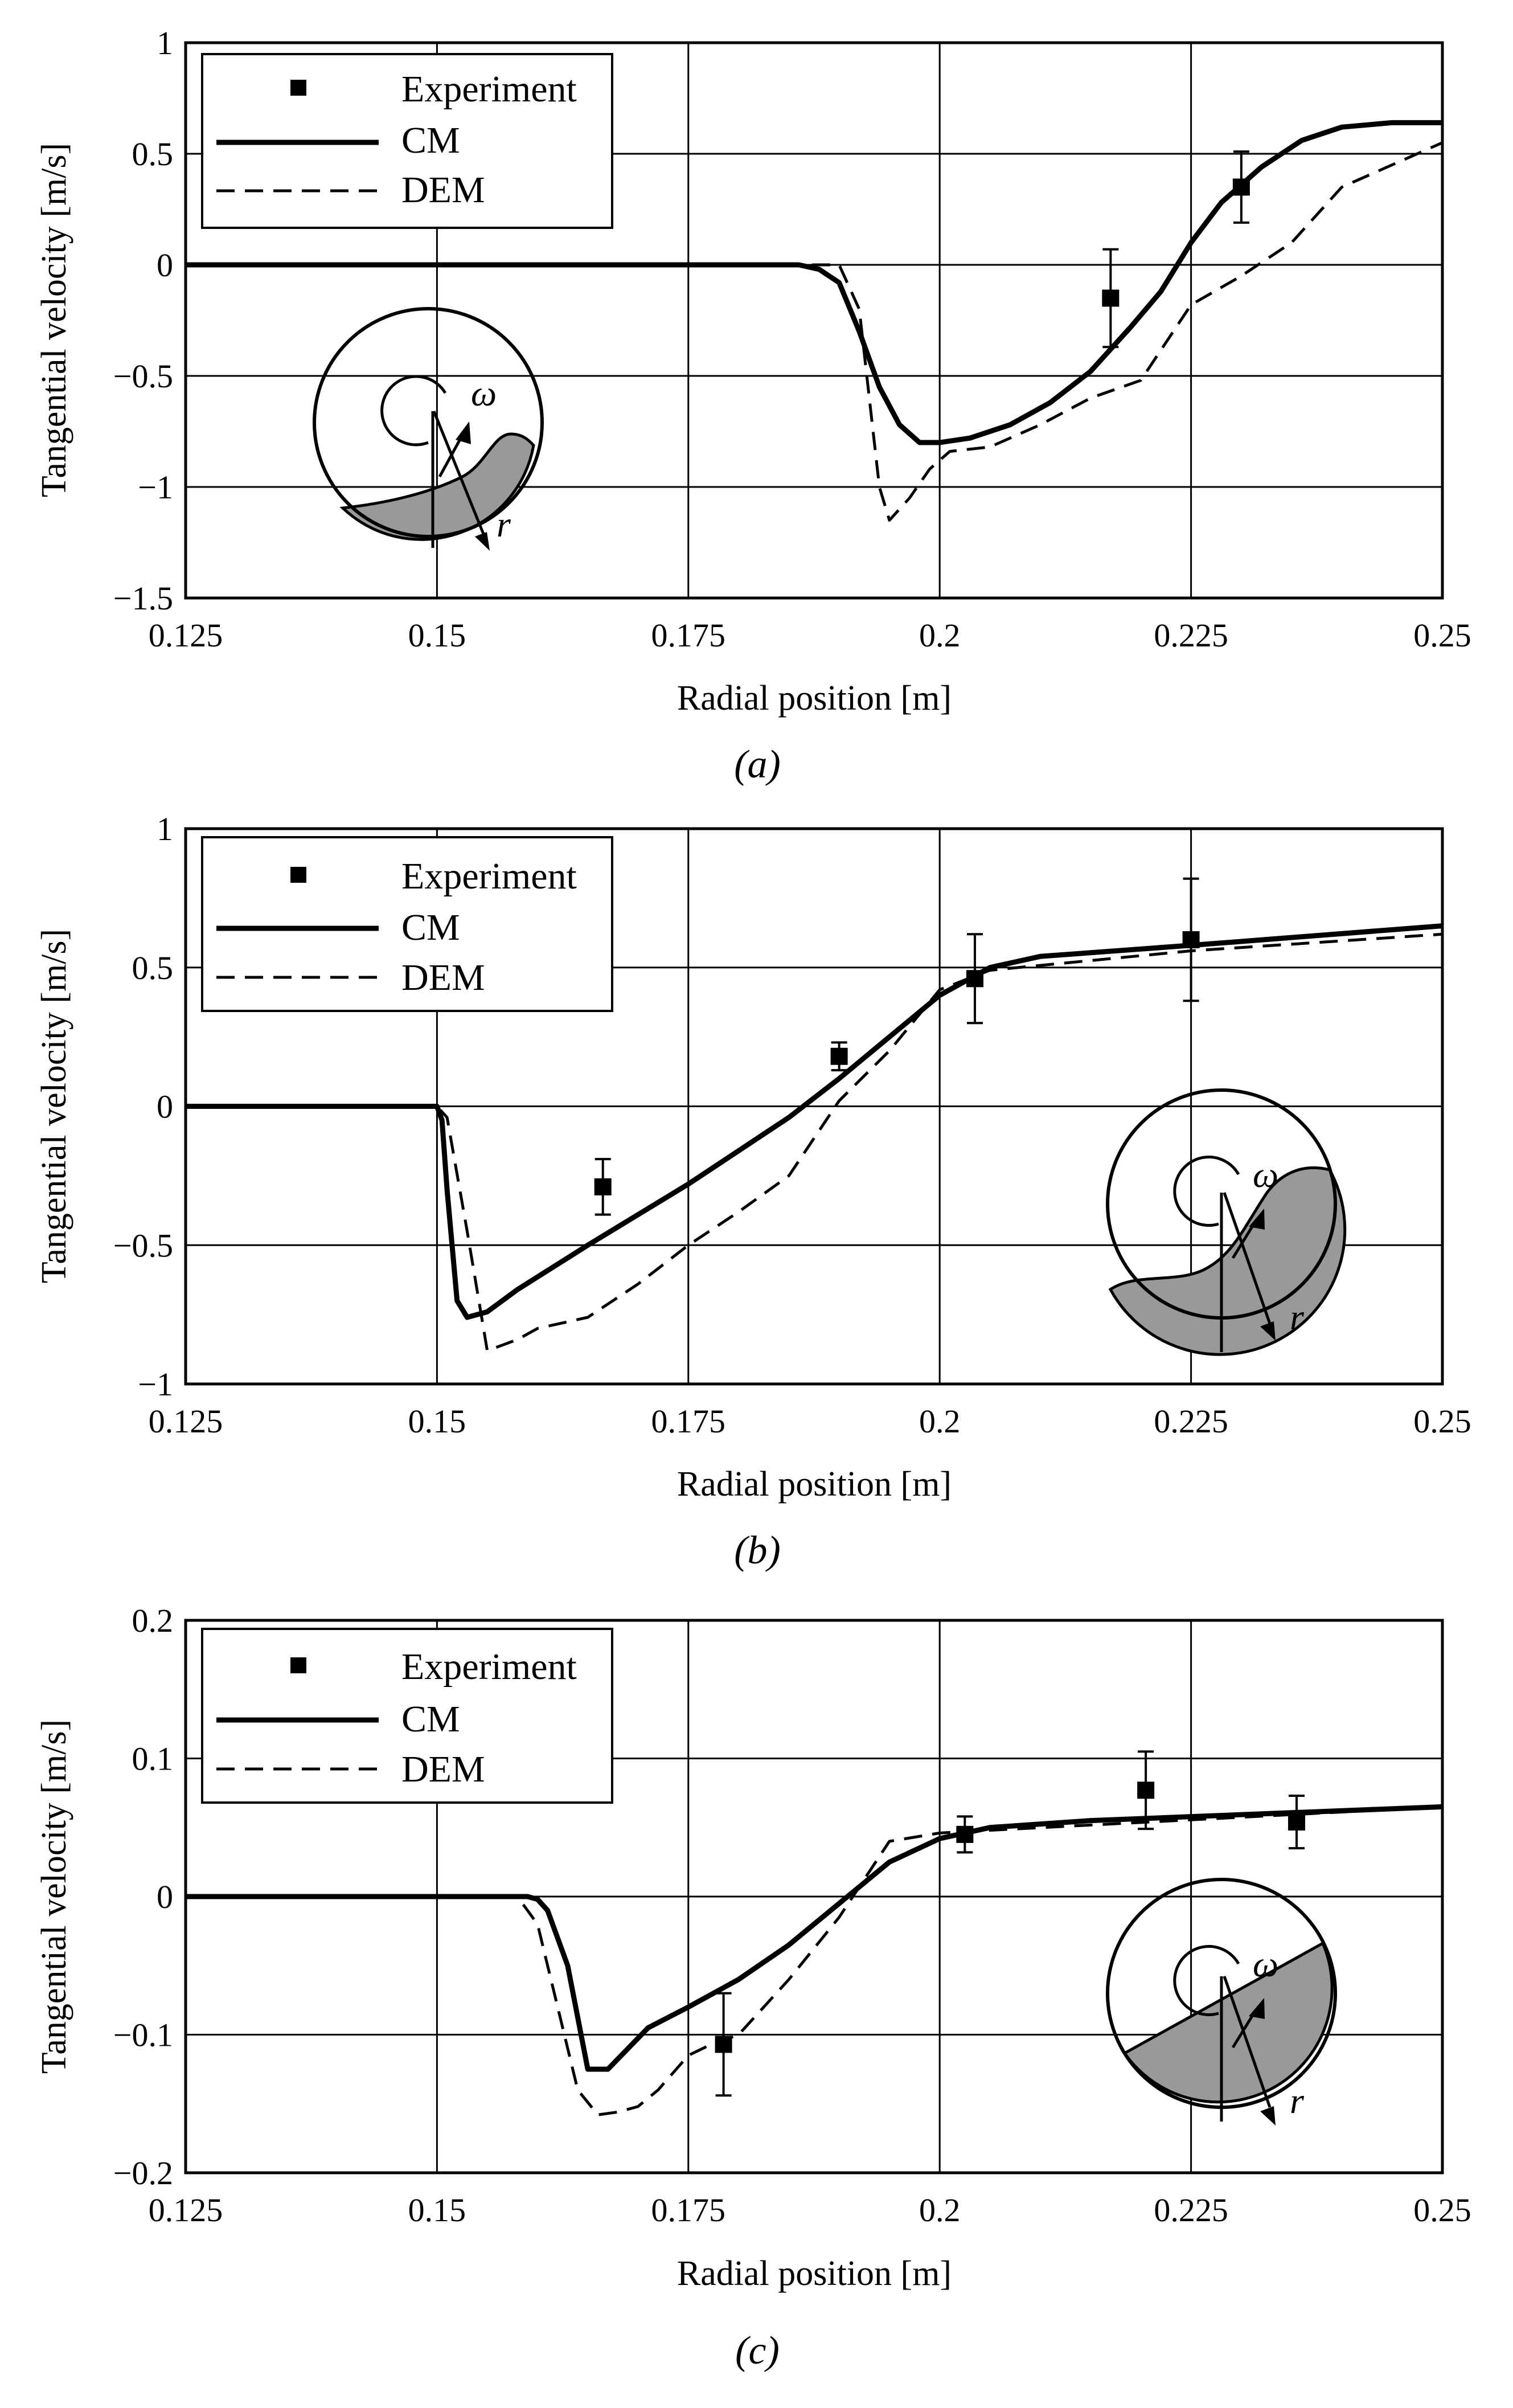 This screenshot has width=1513, height=2408. What do you see at coordinates (1191, 1421) in the screenshot?
I see `x-tick-label: 0.225` at bounding box center [1191, 1421].